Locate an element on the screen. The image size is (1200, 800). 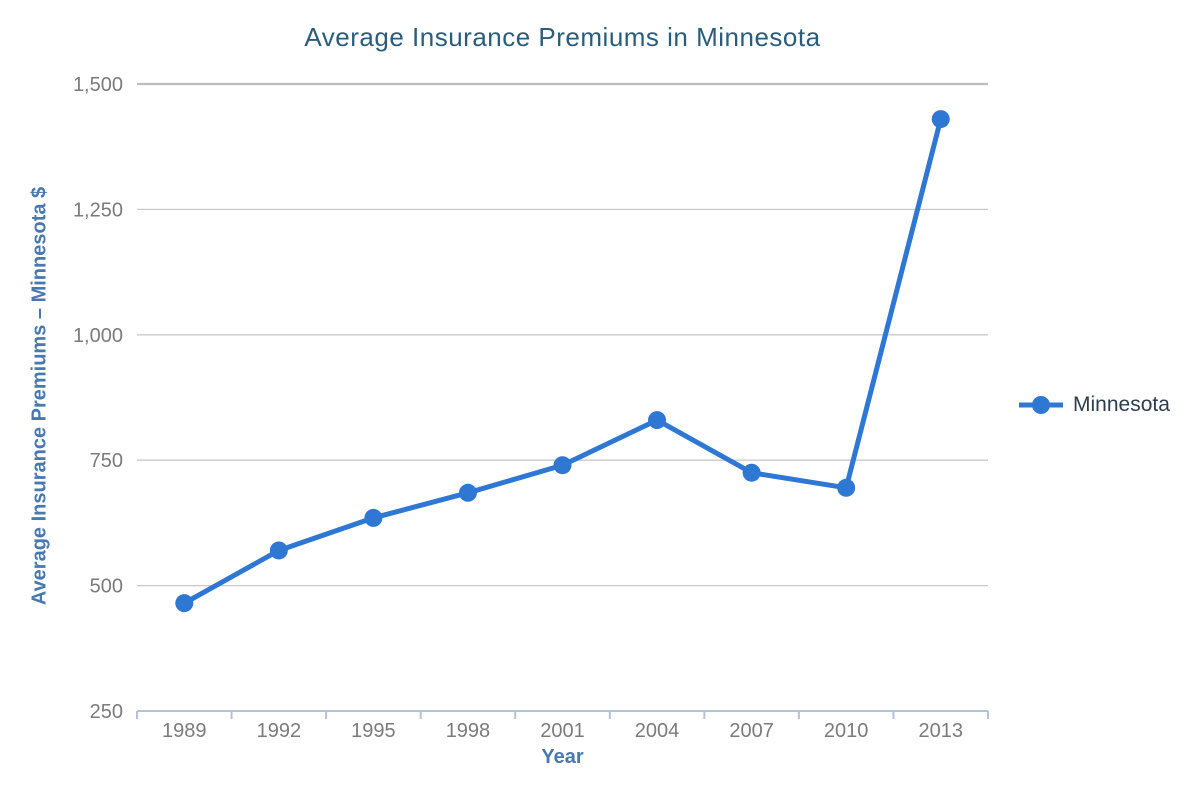
chart-title: Average Insurance Premiums in Minnesota is located at coordinates (562, 37).